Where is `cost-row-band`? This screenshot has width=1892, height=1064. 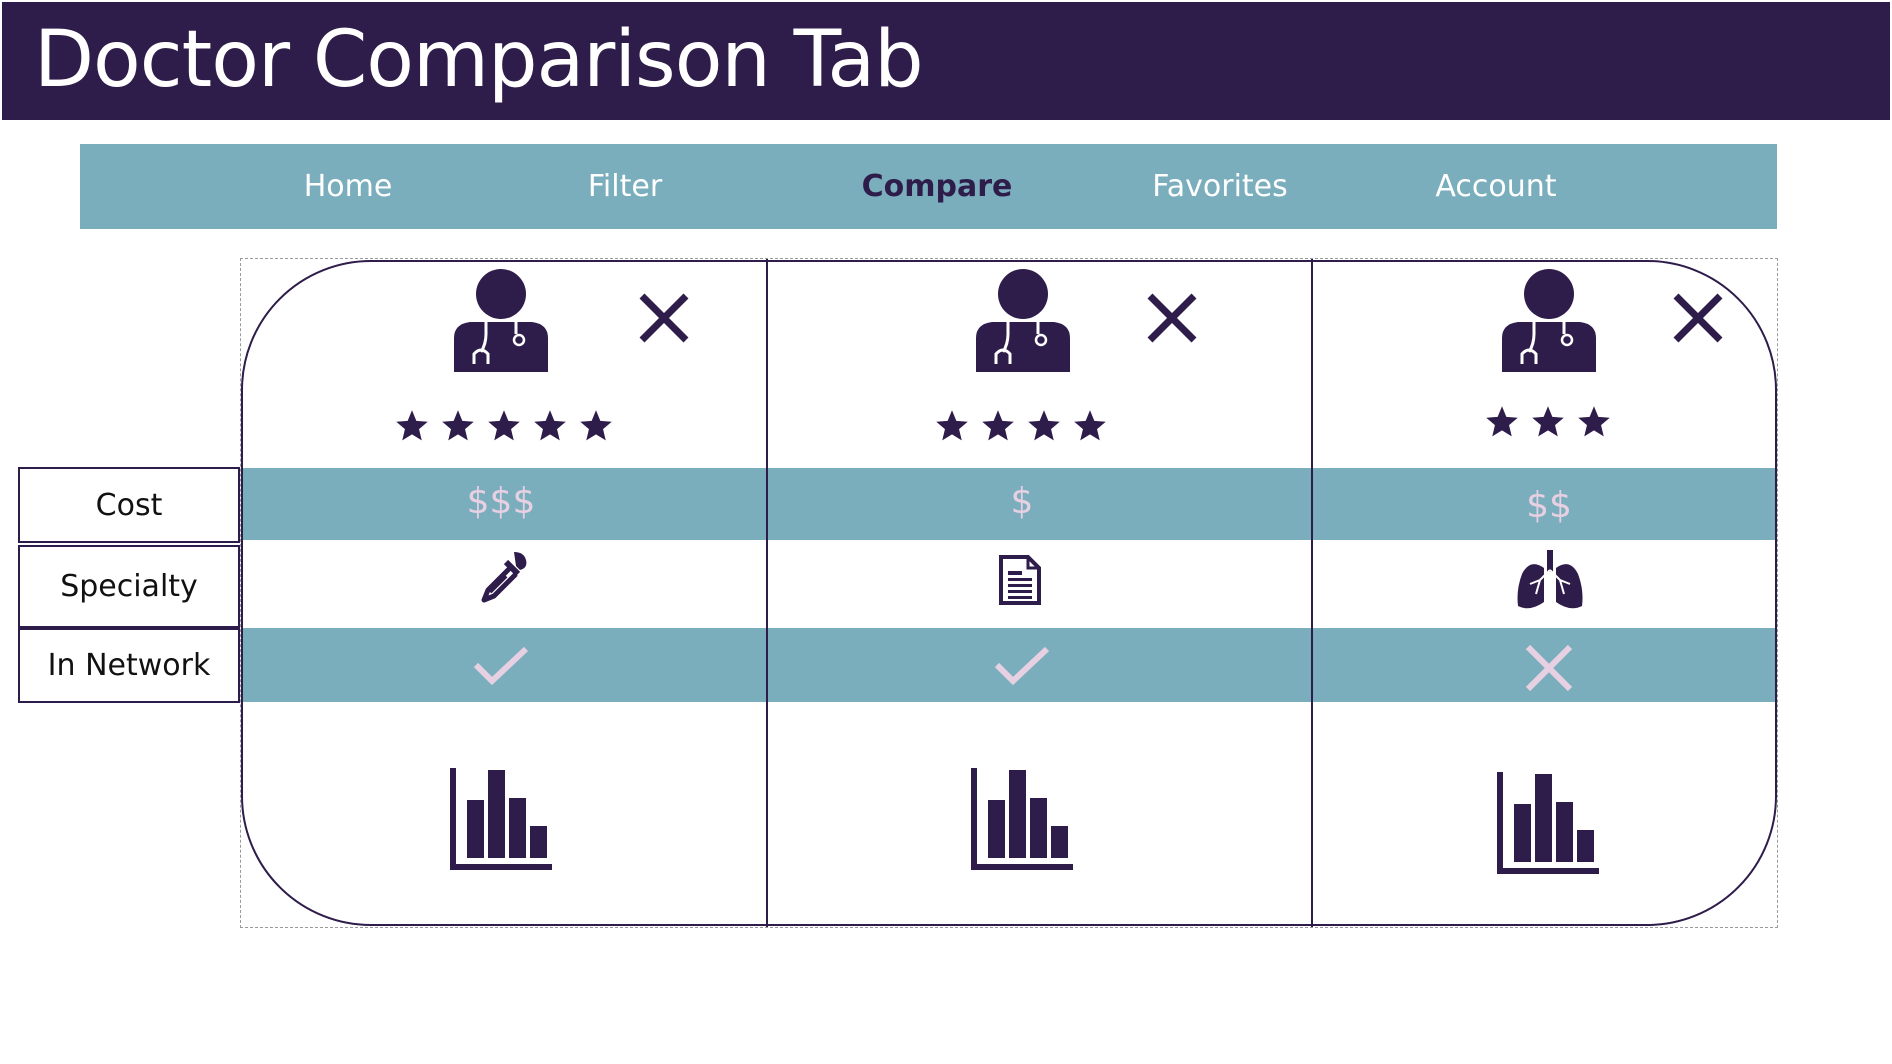 cost-row-band is located at coordinates (1009, 504).